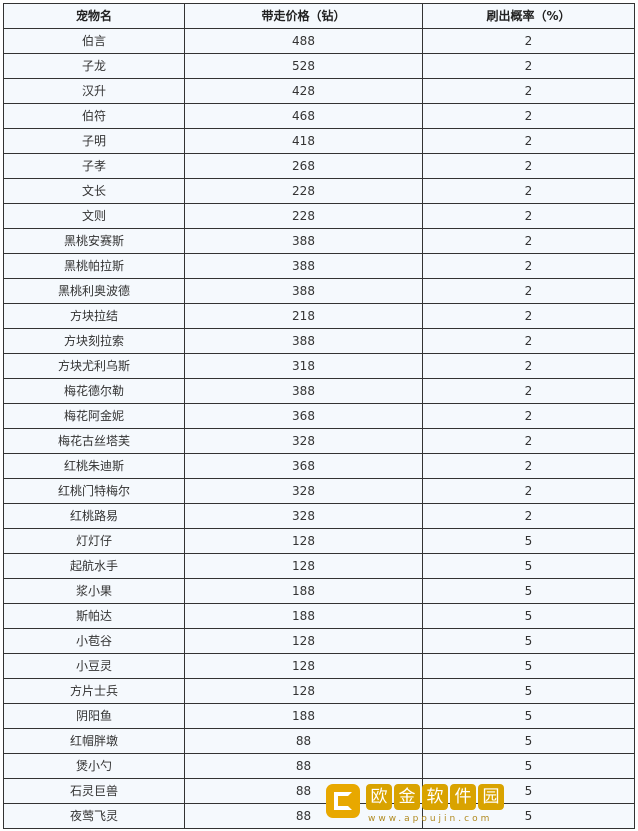  I want to click on table-row: 方片士兵 128 5, so click(319, 691).